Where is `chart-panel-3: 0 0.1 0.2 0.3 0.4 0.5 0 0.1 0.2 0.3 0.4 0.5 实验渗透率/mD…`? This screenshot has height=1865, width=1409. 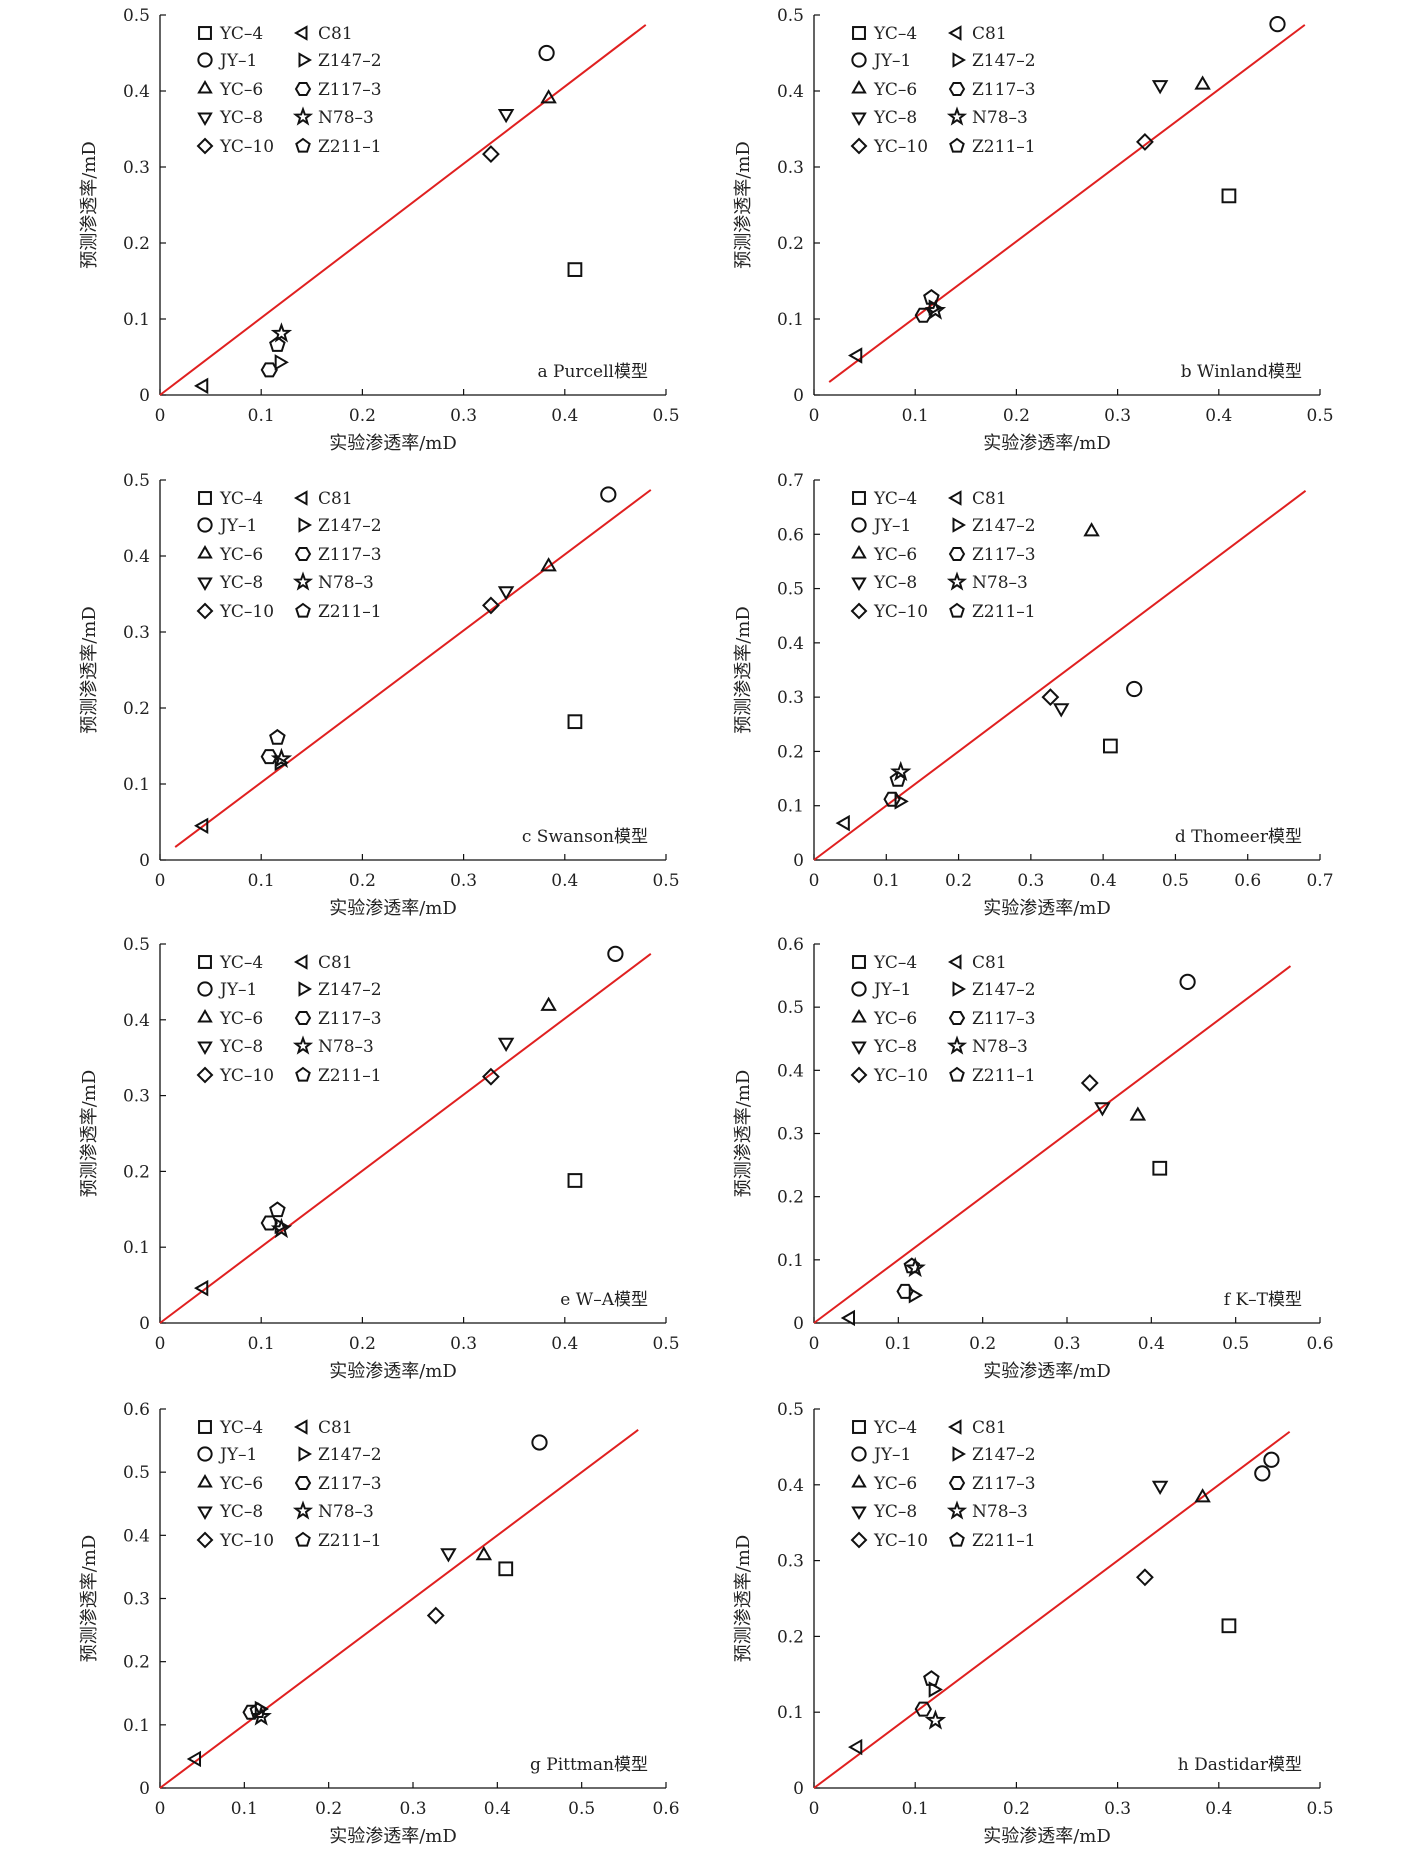 chart-panel-3: 0 0.1 0.2 0.3 0.4 0.5 0 0.1 0.2 0.3 0.4 0.5 实验渗透率/mD… is located at coordinates (379, 695).